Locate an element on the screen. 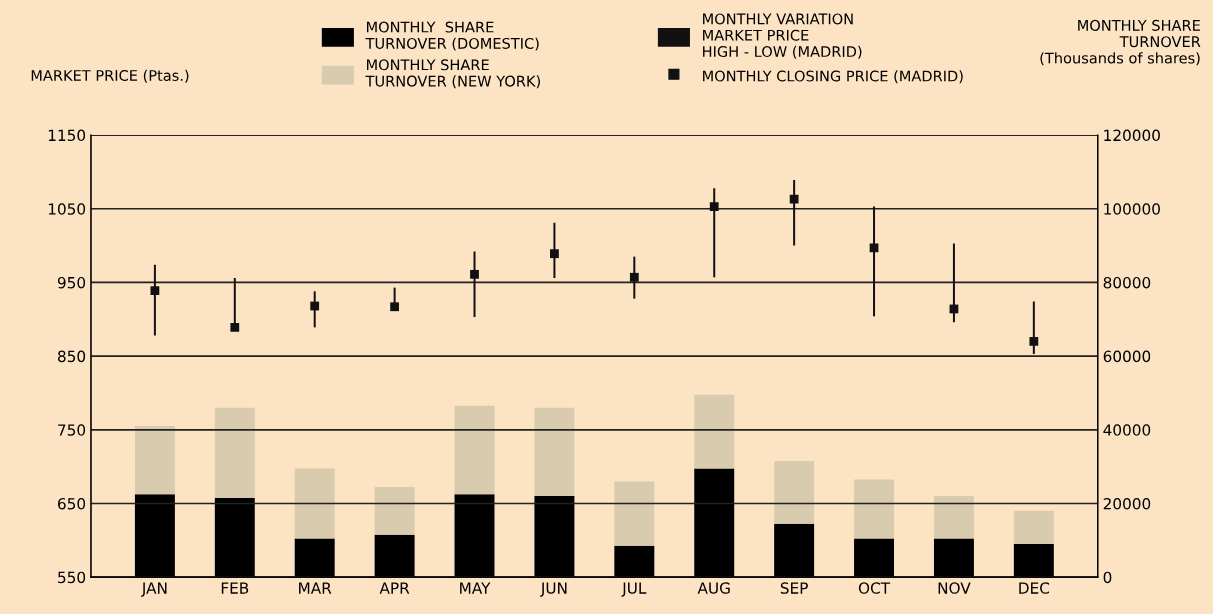 The width and height of the screenshot is (1213, 614). y-axis-title: MARKET PRICE (Ptas.) is located at coordinates (110, 76).